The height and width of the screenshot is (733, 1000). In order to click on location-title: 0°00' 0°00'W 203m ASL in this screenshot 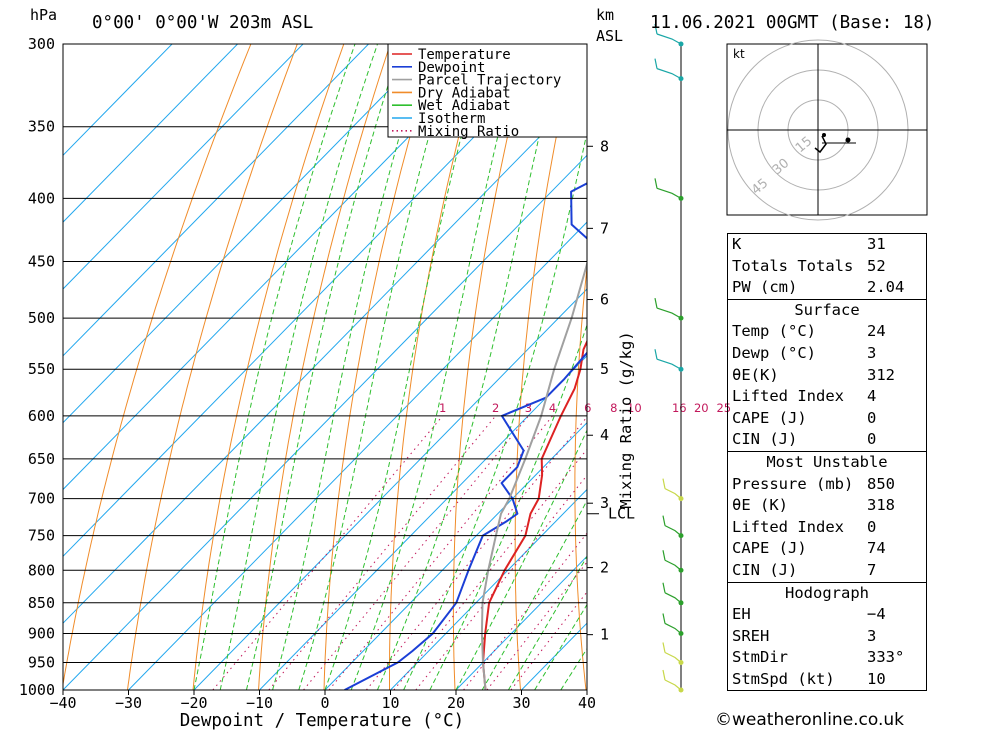, I will do `click(202, 23)`.